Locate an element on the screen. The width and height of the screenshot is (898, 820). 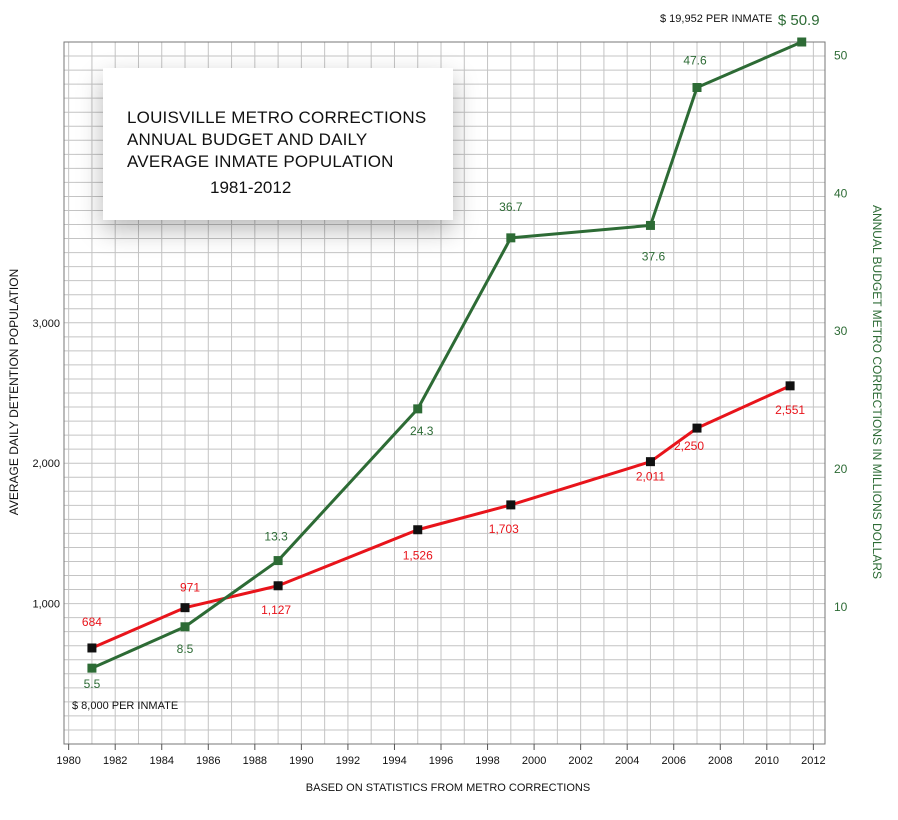
annotation-per-inmate-high: $ 19,952 PER INMATE is located at coordinates (716, 19).